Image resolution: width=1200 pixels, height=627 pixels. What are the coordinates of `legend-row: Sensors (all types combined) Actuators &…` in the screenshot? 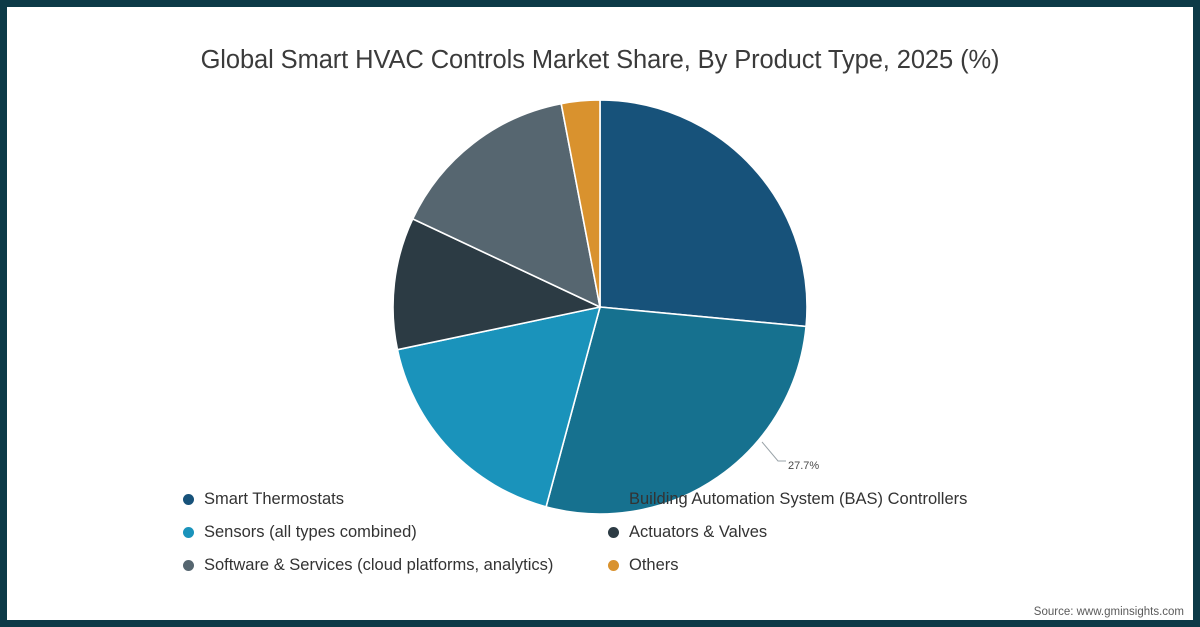 It's located at (628, 532).